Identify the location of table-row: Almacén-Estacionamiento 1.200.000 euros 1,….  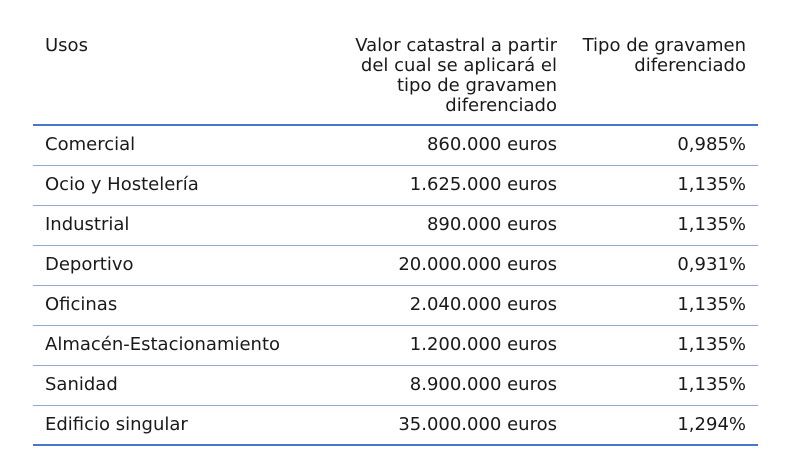
(395, 345).